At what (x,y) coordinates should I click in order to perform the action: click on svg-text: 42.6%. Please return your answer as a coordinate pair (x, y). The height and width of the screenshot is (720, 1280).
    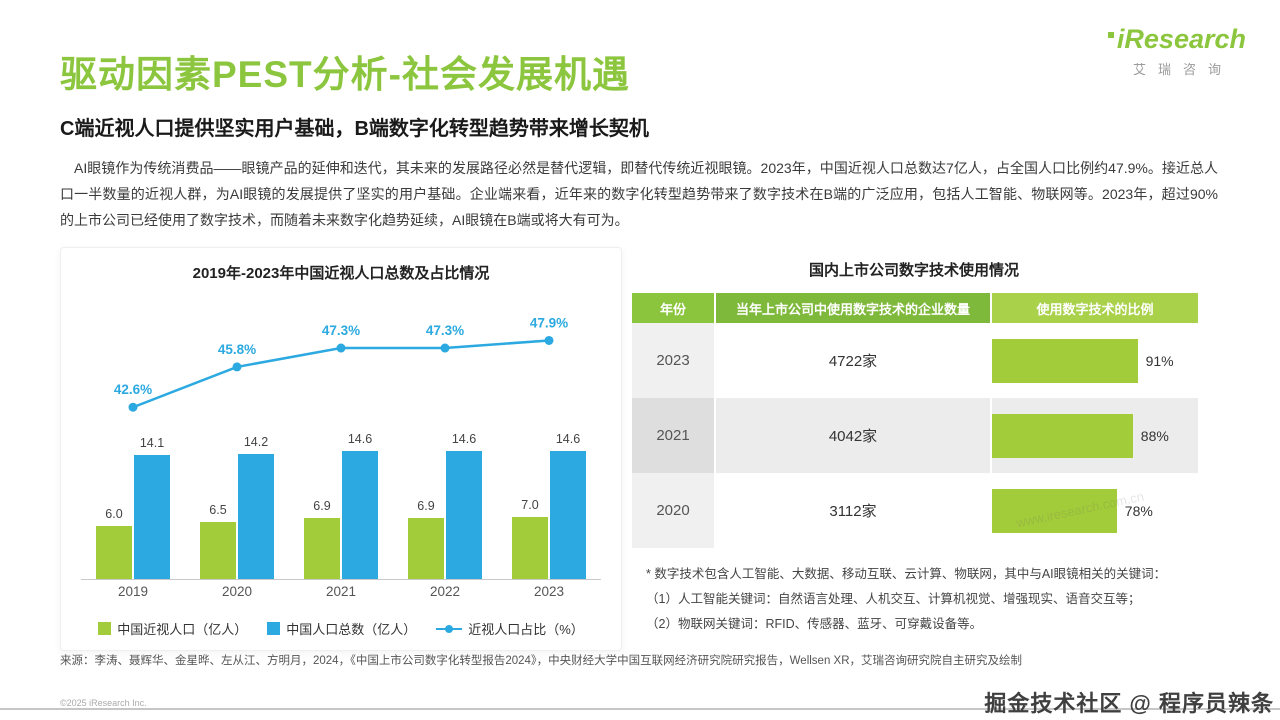
    Looking at the image, I should click on (133, 389).